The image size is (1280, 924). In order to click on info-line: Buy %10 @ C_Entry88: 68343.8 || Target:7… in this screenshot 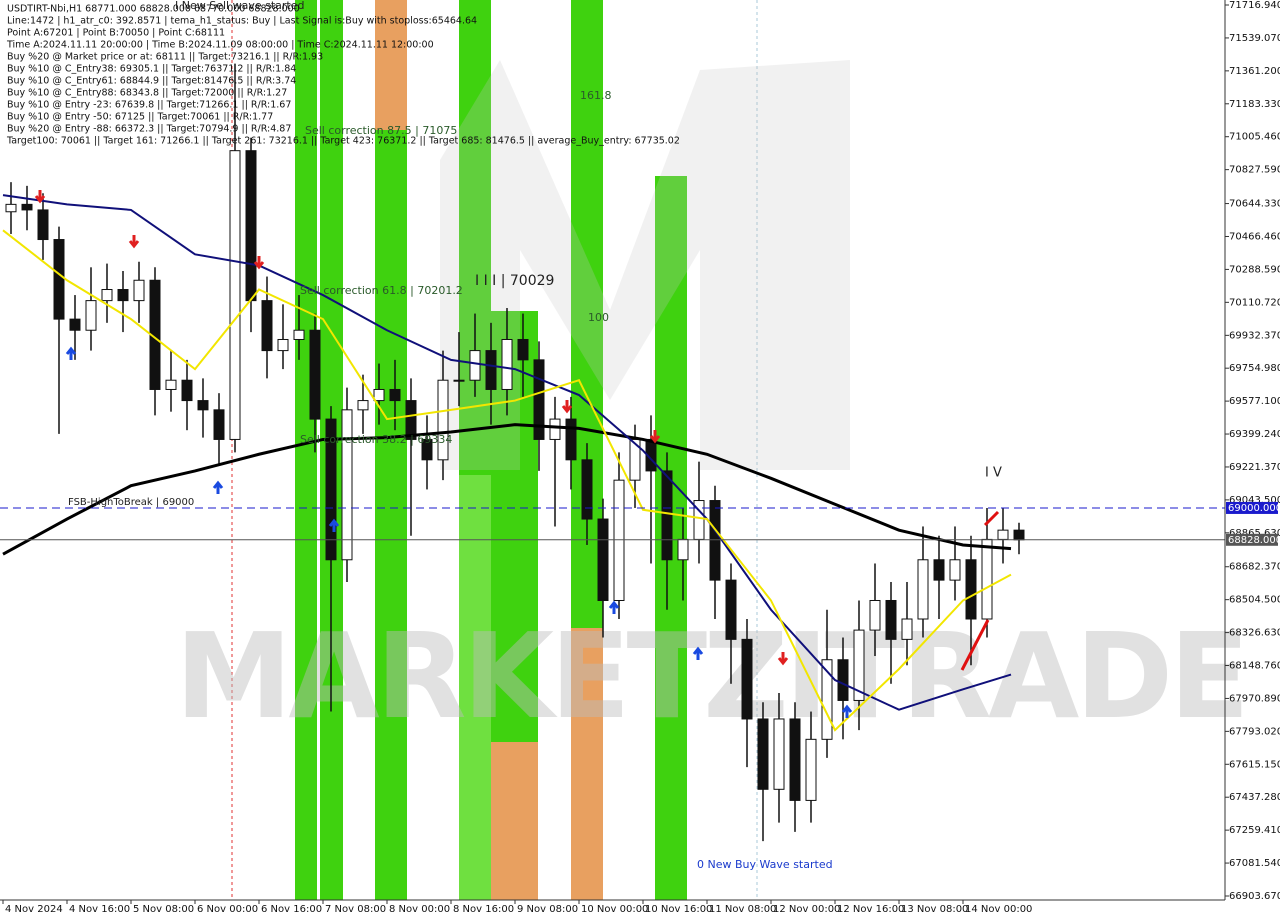, I will do `click(147, 93)`.